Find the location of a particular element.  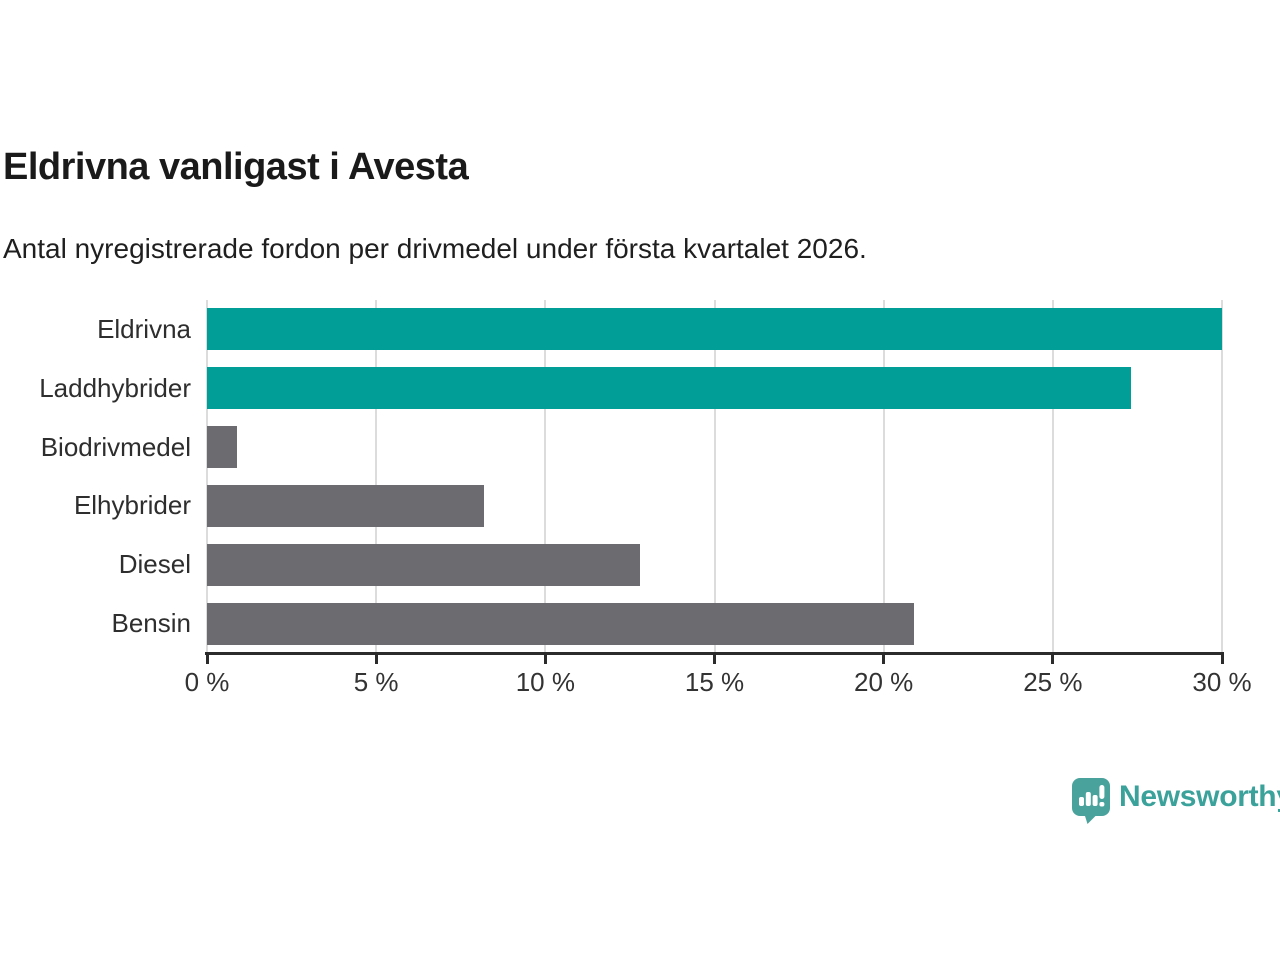

bar-eldrivna is located at coordinates (714, 329).